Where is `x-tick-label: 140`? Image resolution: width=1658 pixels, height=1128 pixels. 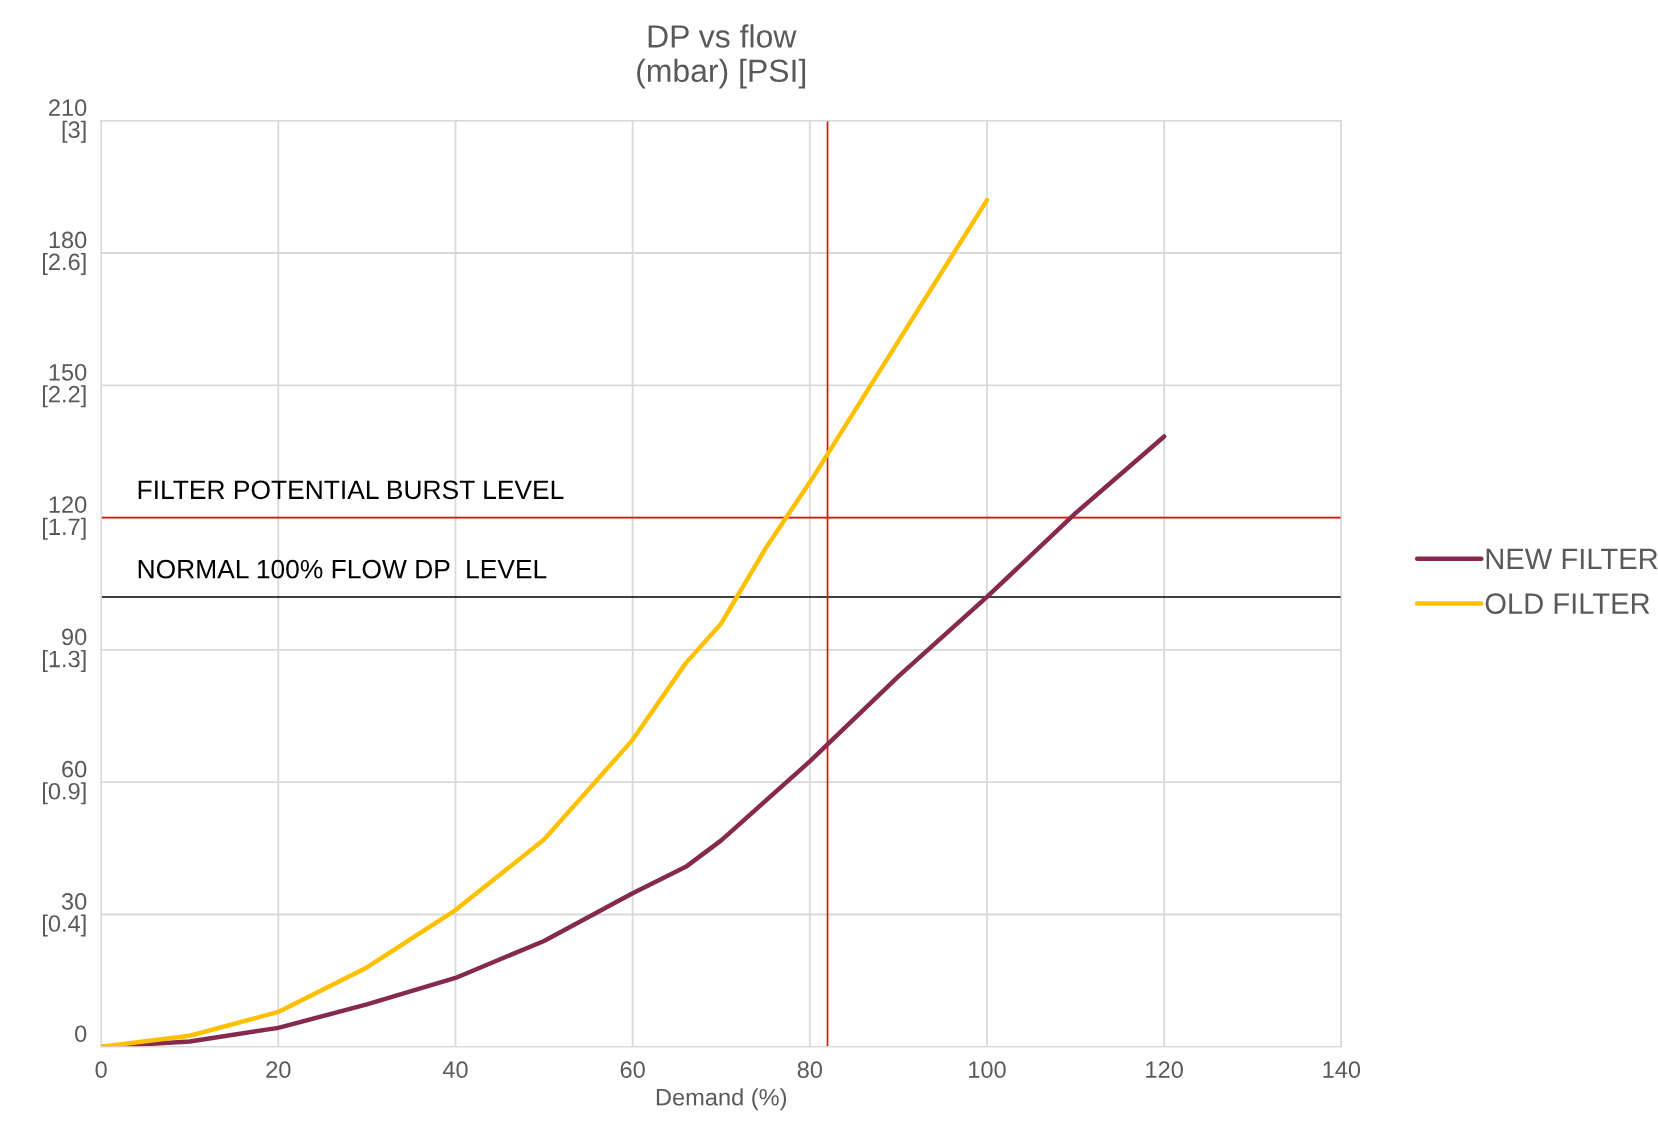 x-tick-label: 140 is located at coordinates (1342, 1070).